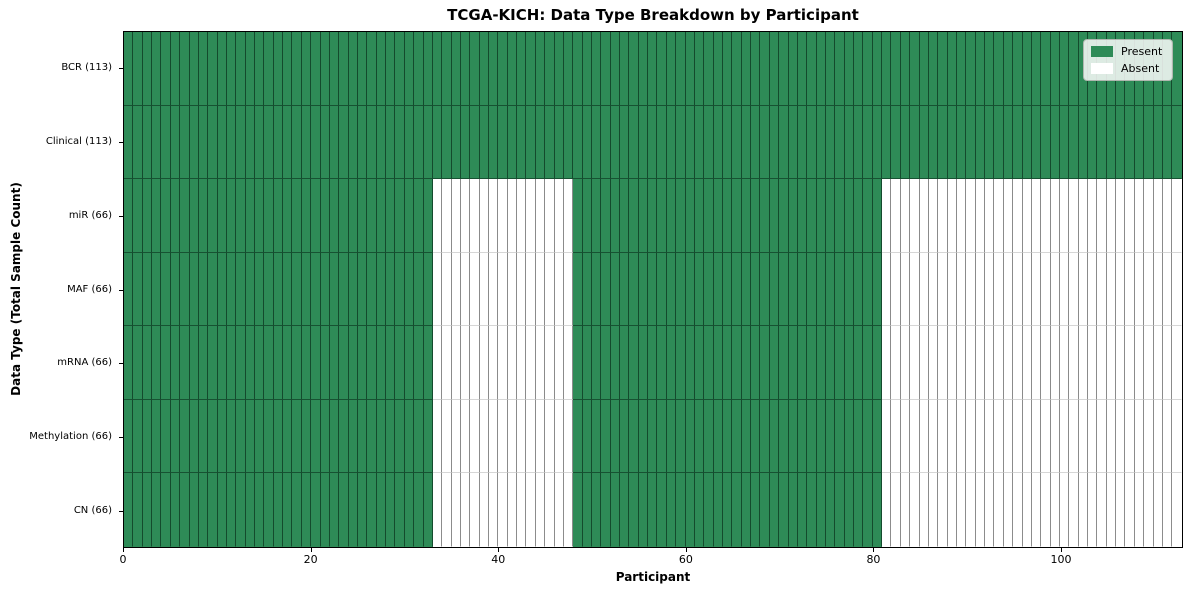 The image size is (1200, 600). What do you see at coordinates (686, 550) in the screenshot?
I see `x-tick-mark` at bounding box center [686, 550].